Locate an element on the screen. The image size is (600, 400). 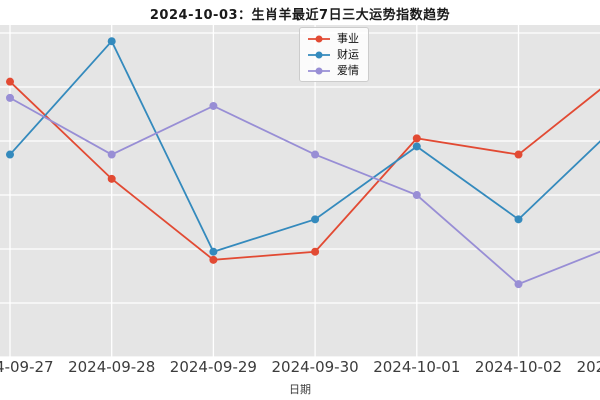
legend-item: 事业 is located at coordinates (333, 38).